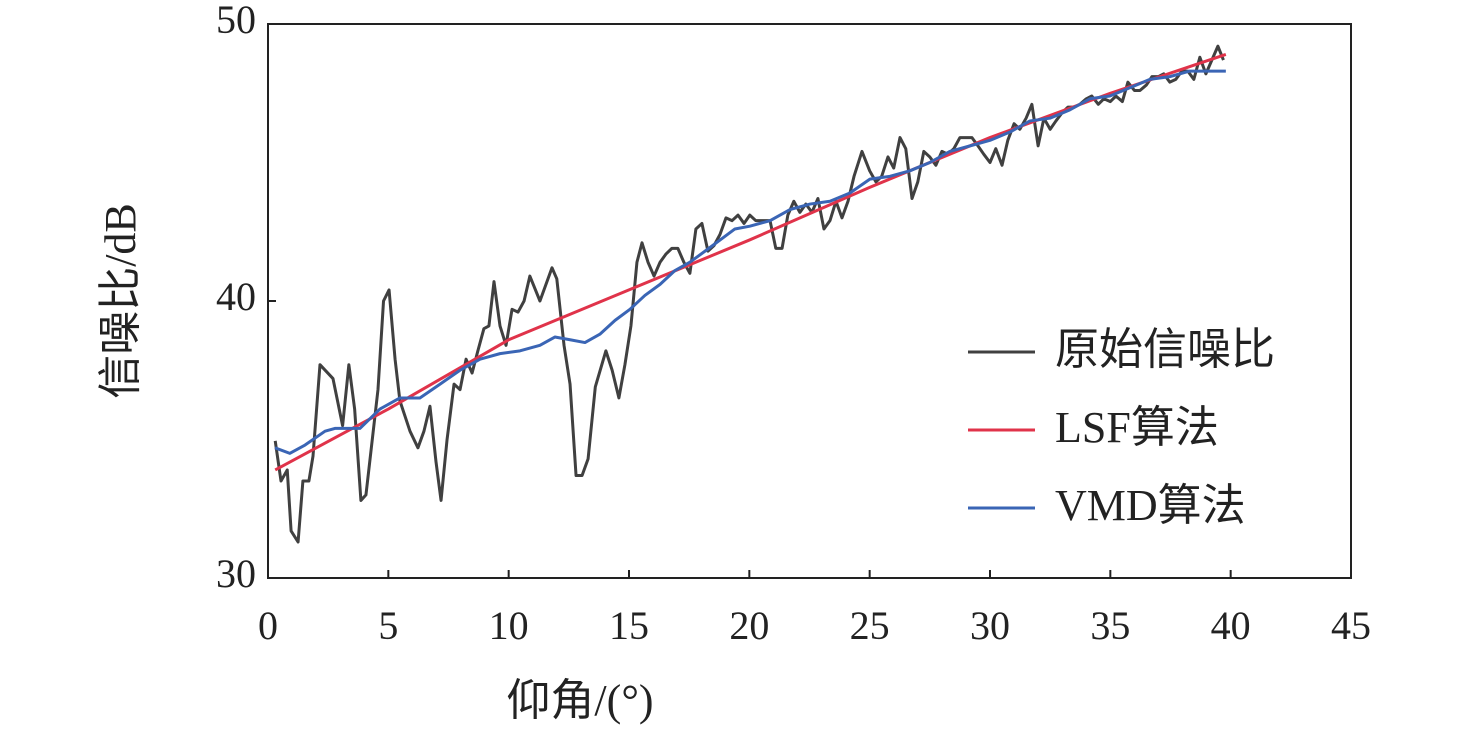  Describe the element at coordinates (509, 625) in the screenshot. I see `x-tick-label: 10` at that location.